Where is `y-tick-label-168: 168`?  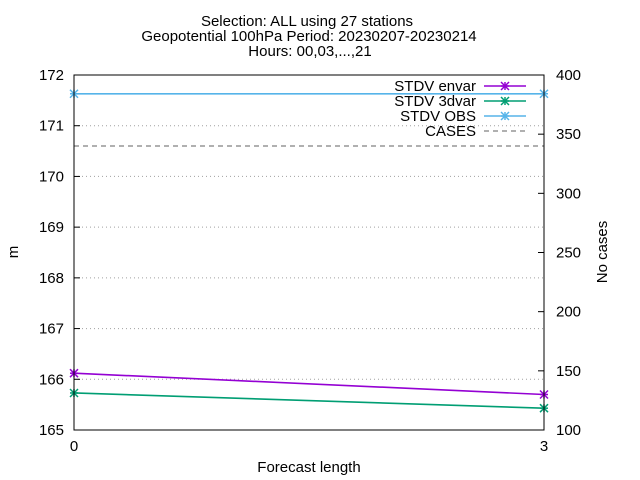 y-tick-label-168: 168 is located at coordinates (51, 278).